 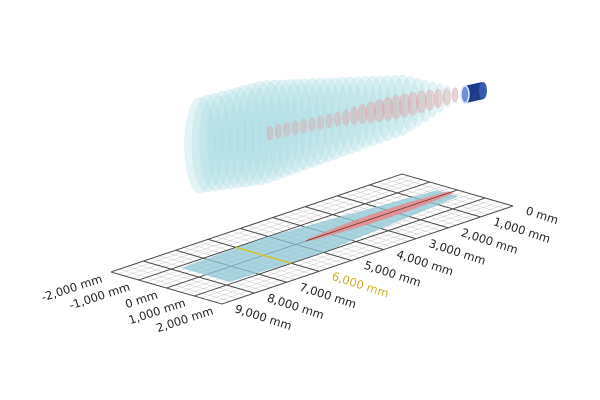 What do you see at coordinates (465, 94) in the screenshot?
I see `sensor-lens` at bounding box center [465, 94].